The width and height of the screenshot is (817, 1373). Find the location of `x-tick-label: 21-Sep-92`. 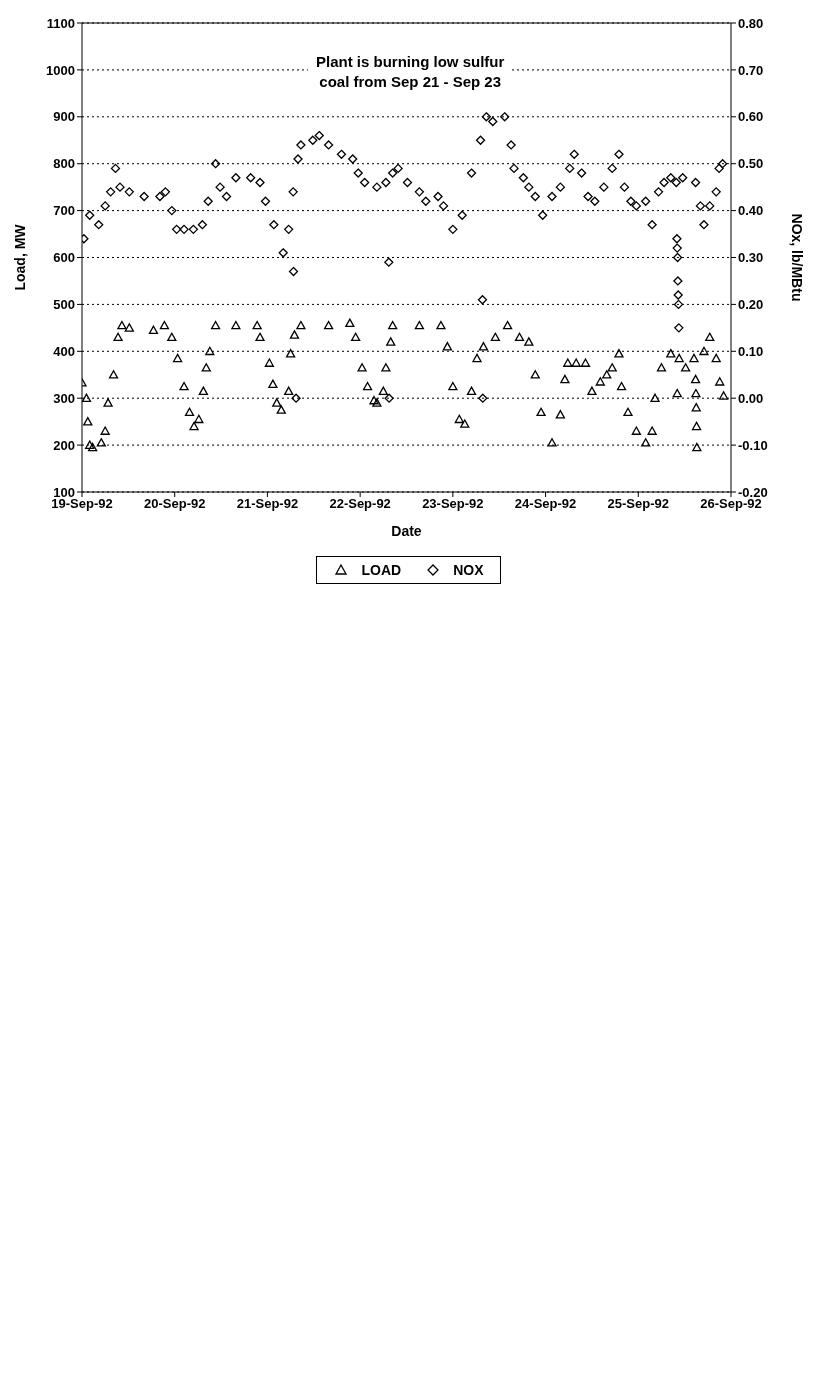

x-tick-label: 21-Sep-92 is located at coordinates (267, 504).